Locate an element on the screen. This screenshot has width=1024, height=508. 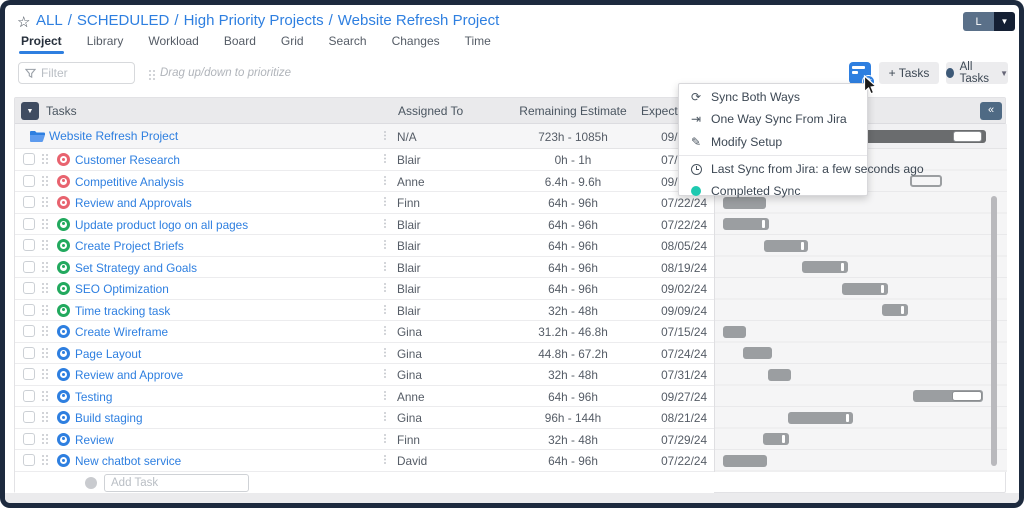
tab-workload: Workload is located at coordinates (173, 41).